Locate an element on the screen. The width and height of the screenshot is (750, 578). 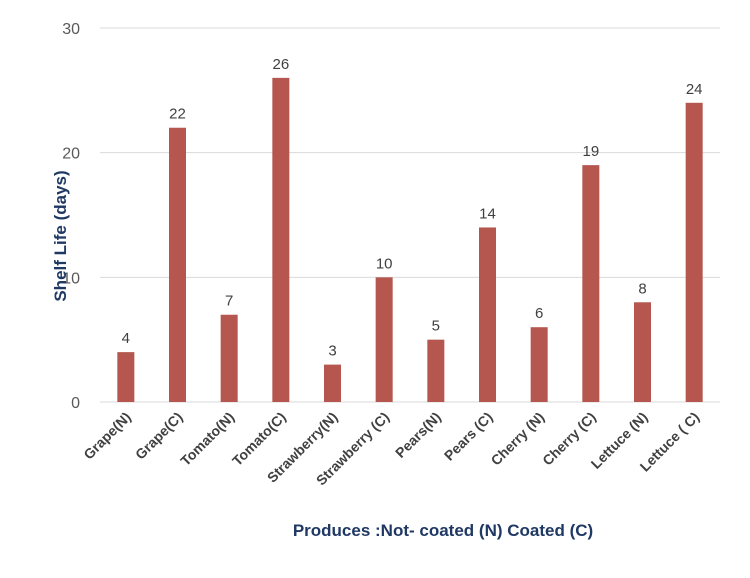
data-label: 22 is located at coordinates (177, 114).